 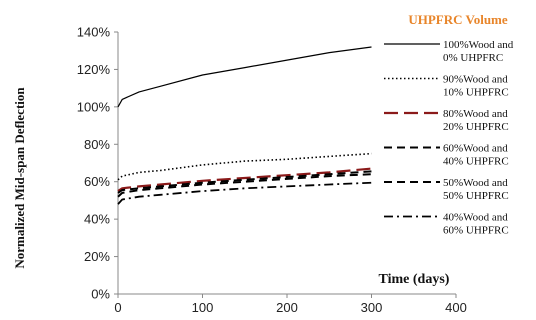 I want to click on legend-entry-line: 60%Wood and, so click(x=475, y=149).